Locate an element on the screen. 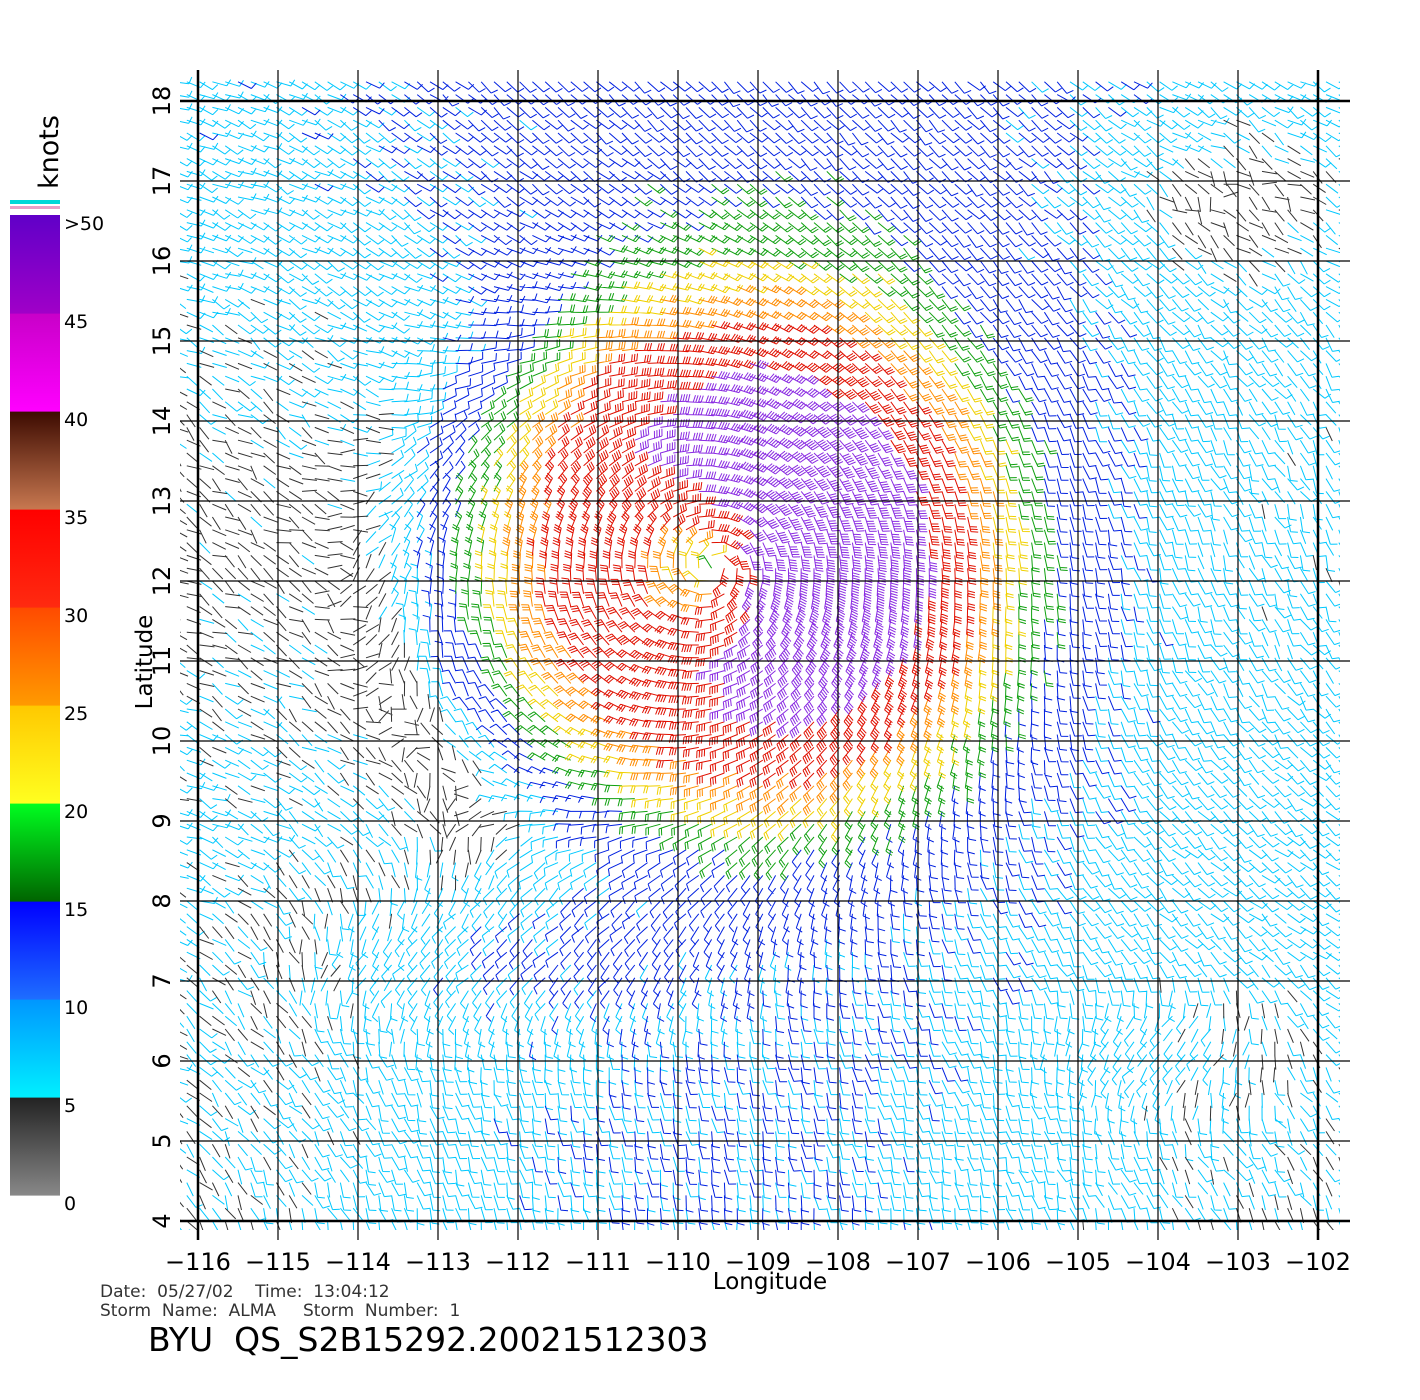  colorbar-tick-labels: 0 5 10 15 20 25 30 35 40 45 >50 is located at coordinates (84, 714).